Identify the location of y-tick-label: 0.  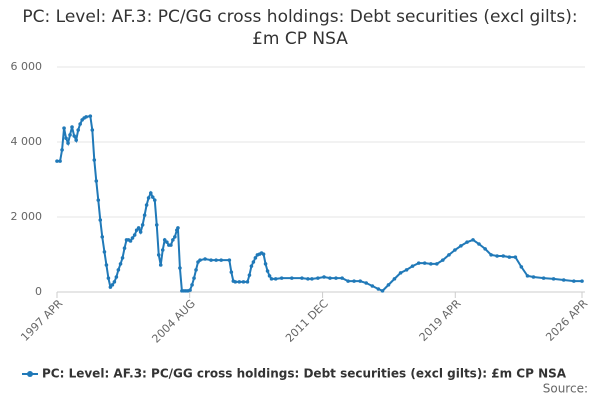
(38, 291).